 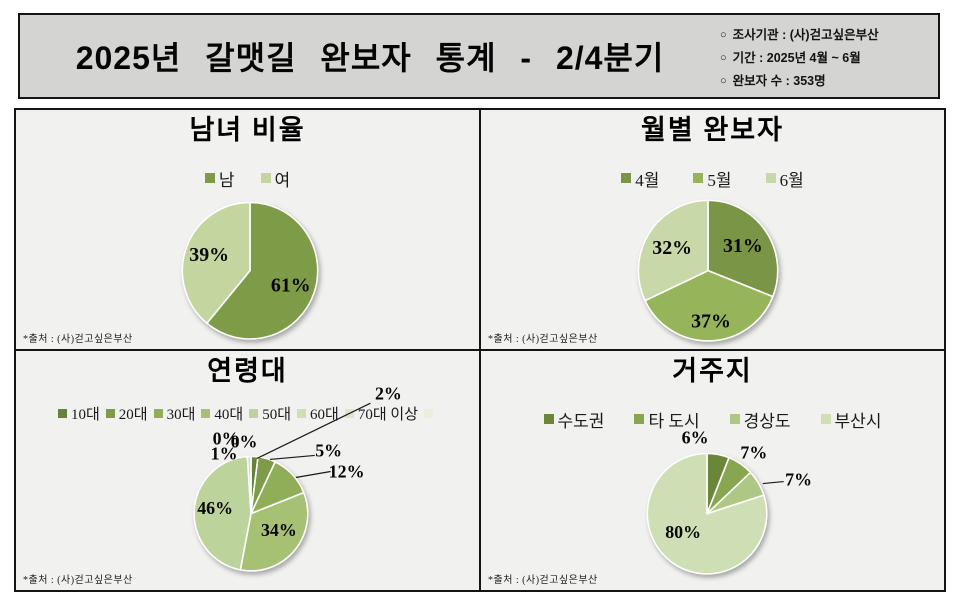 What do you see at coordinates (277, 414) in the screenshot?
I see `legend-label: 50대` at bounding box center [277, 414].